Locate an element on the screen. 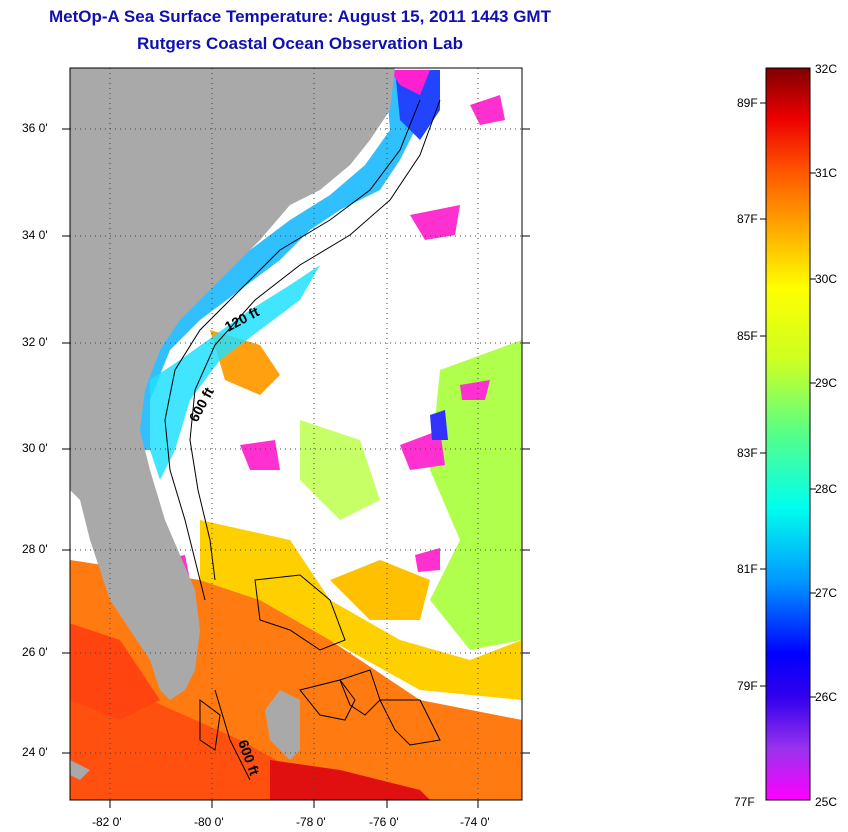  map-subtitle: Rutgers Coastal Ocean Observation Lab is located at coordinates (300, 43).